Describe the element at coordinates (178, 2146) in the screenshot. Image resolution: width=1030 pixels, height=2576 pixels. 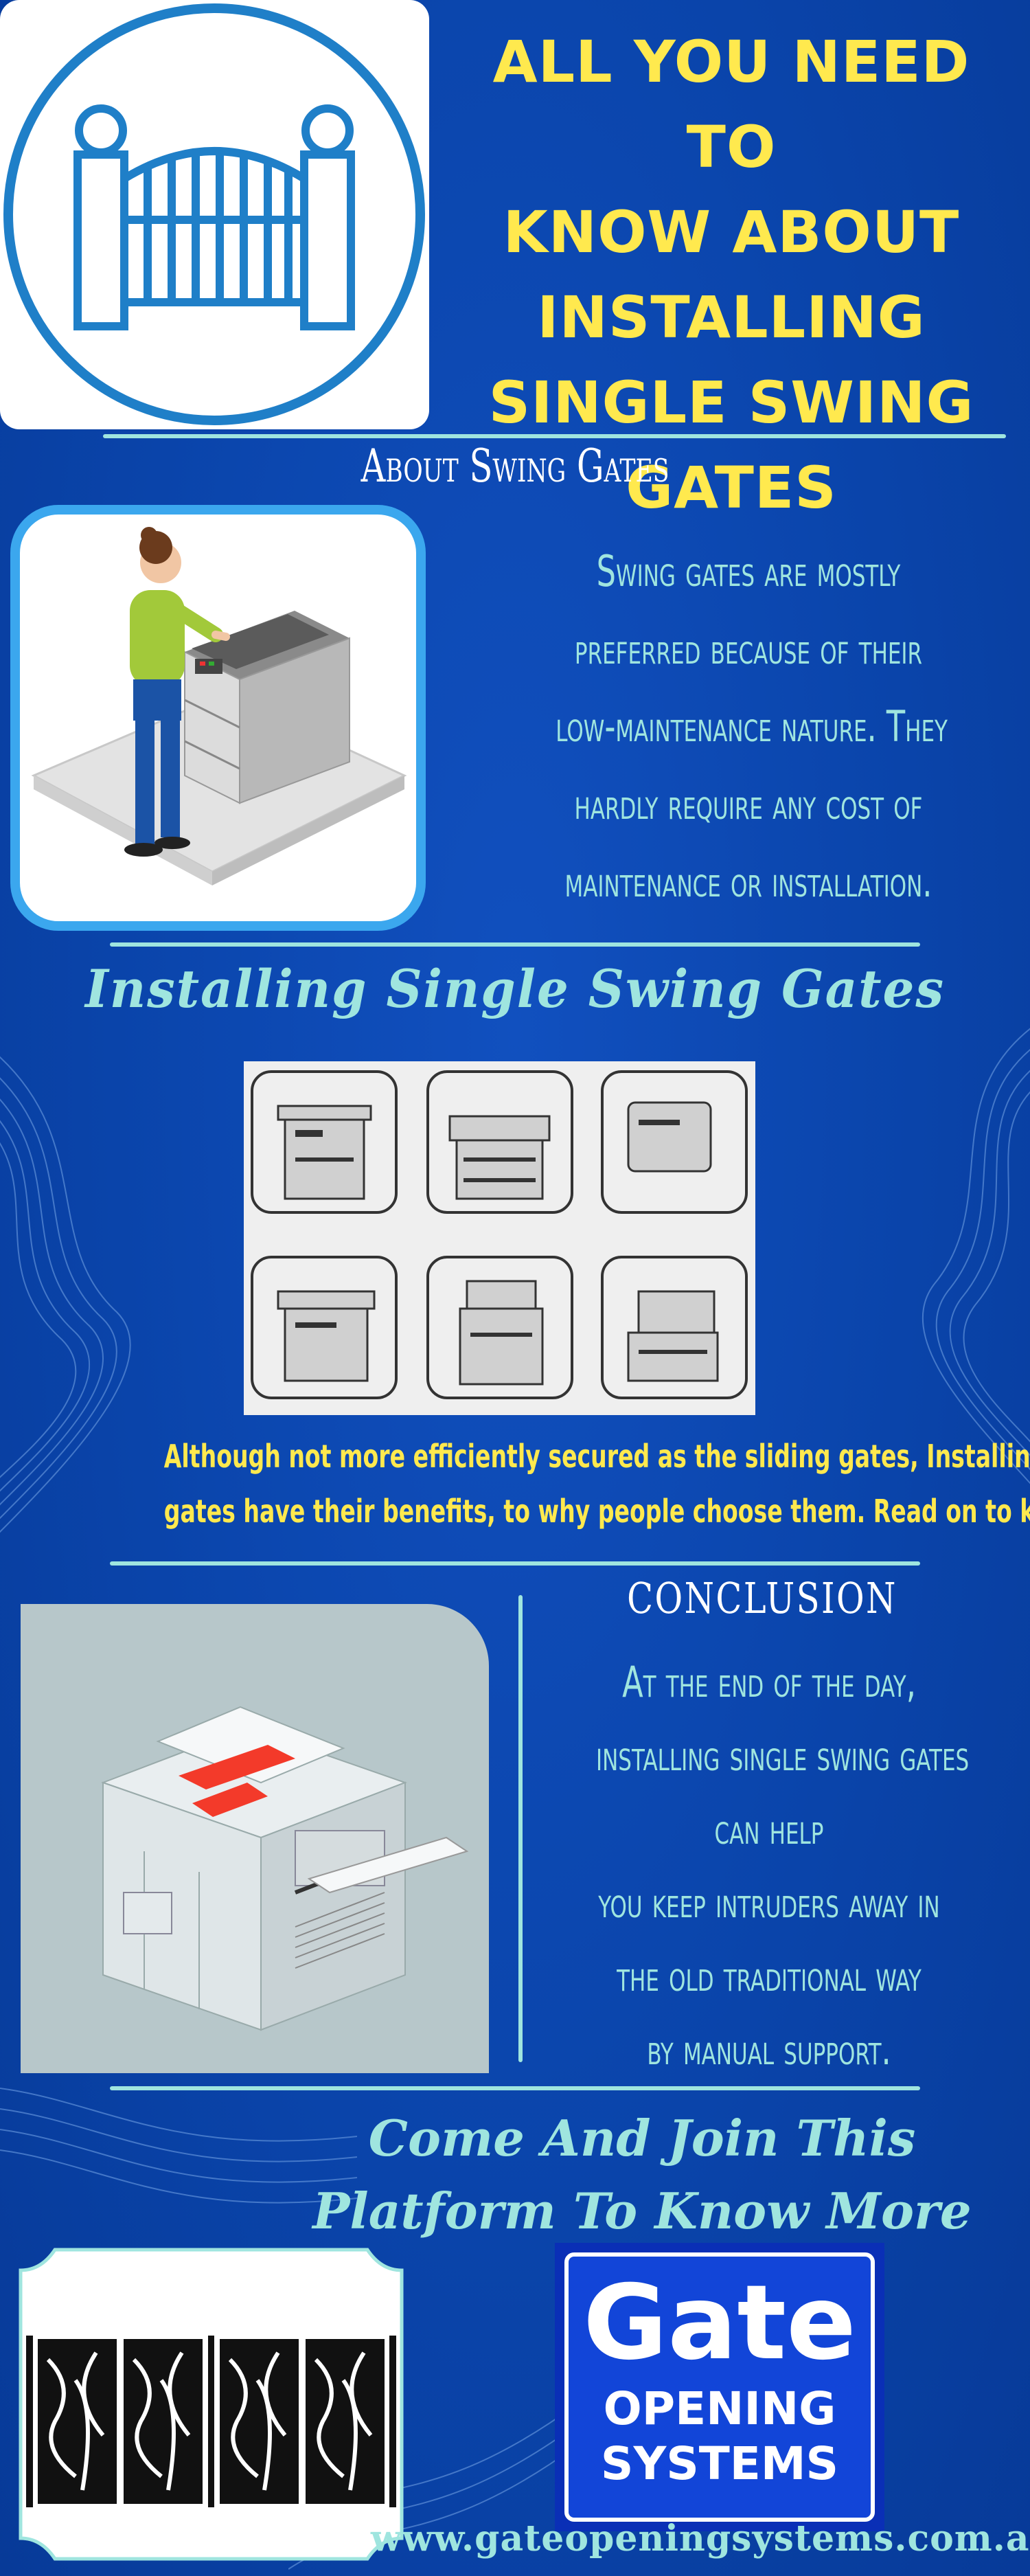
I see `wave-decoration-bottom-left` at that location.